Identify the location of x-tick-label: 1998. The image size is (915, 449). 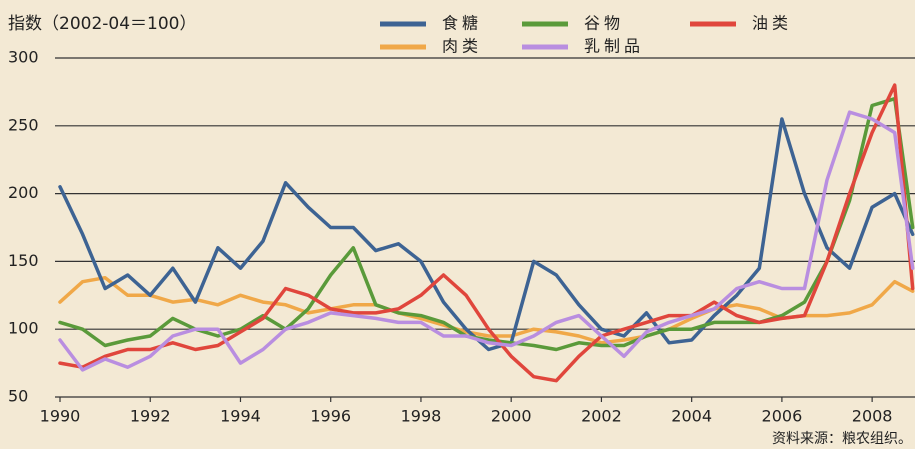
(421, 416).